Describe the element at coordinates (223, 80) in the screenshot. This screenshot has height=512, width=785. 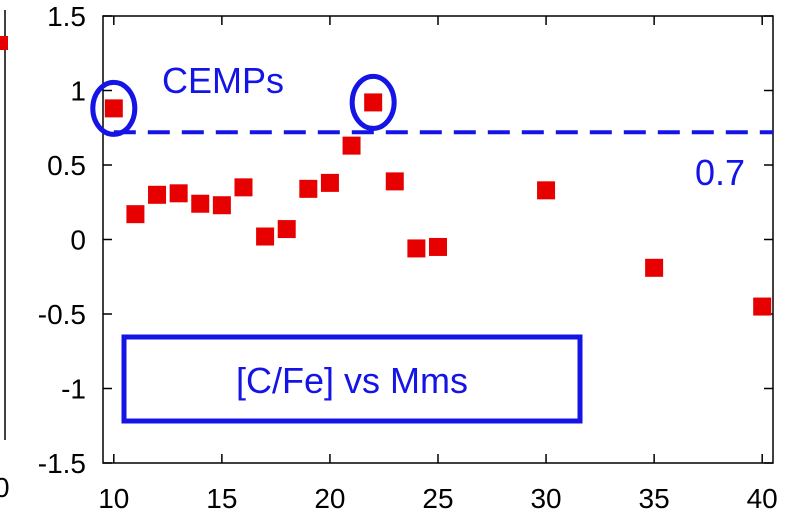
I see `cemps-label: CEMPs` at that location.